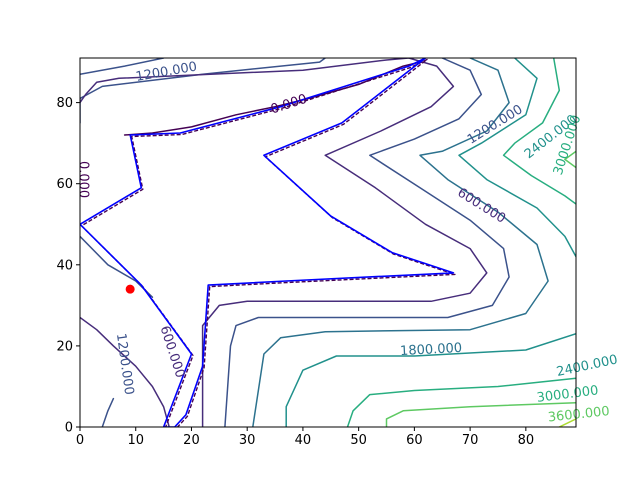 The width and height of the screenshot is (640, 480). I want to click on marker-layer, so click(130, 289).